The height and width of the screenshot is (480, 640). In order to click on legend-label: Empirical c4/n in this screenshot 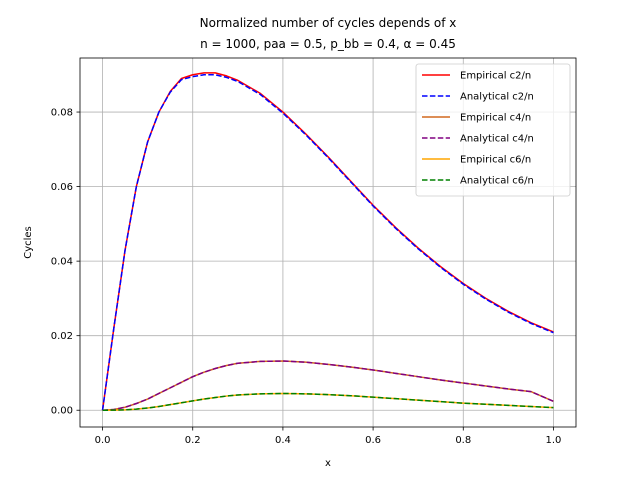, I will do `click(495, 118)`.